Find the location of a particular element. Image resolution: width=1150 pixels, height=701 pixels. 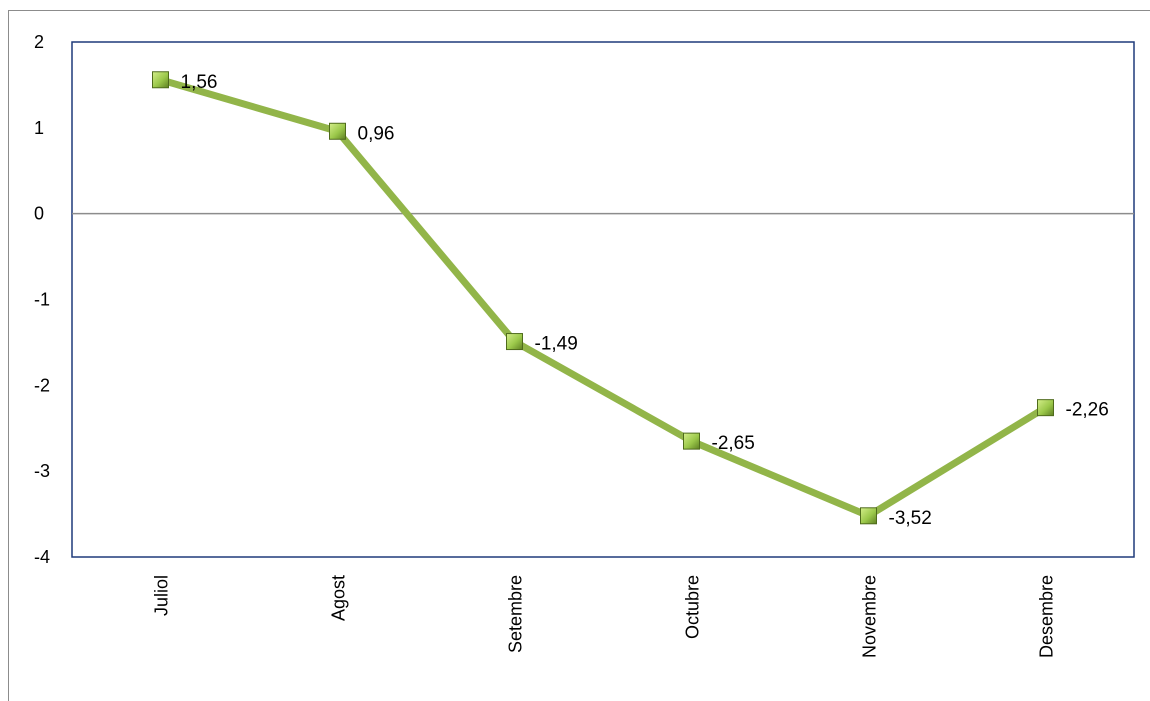

y-tick-label: 0 is located at coordinates (39, 214).